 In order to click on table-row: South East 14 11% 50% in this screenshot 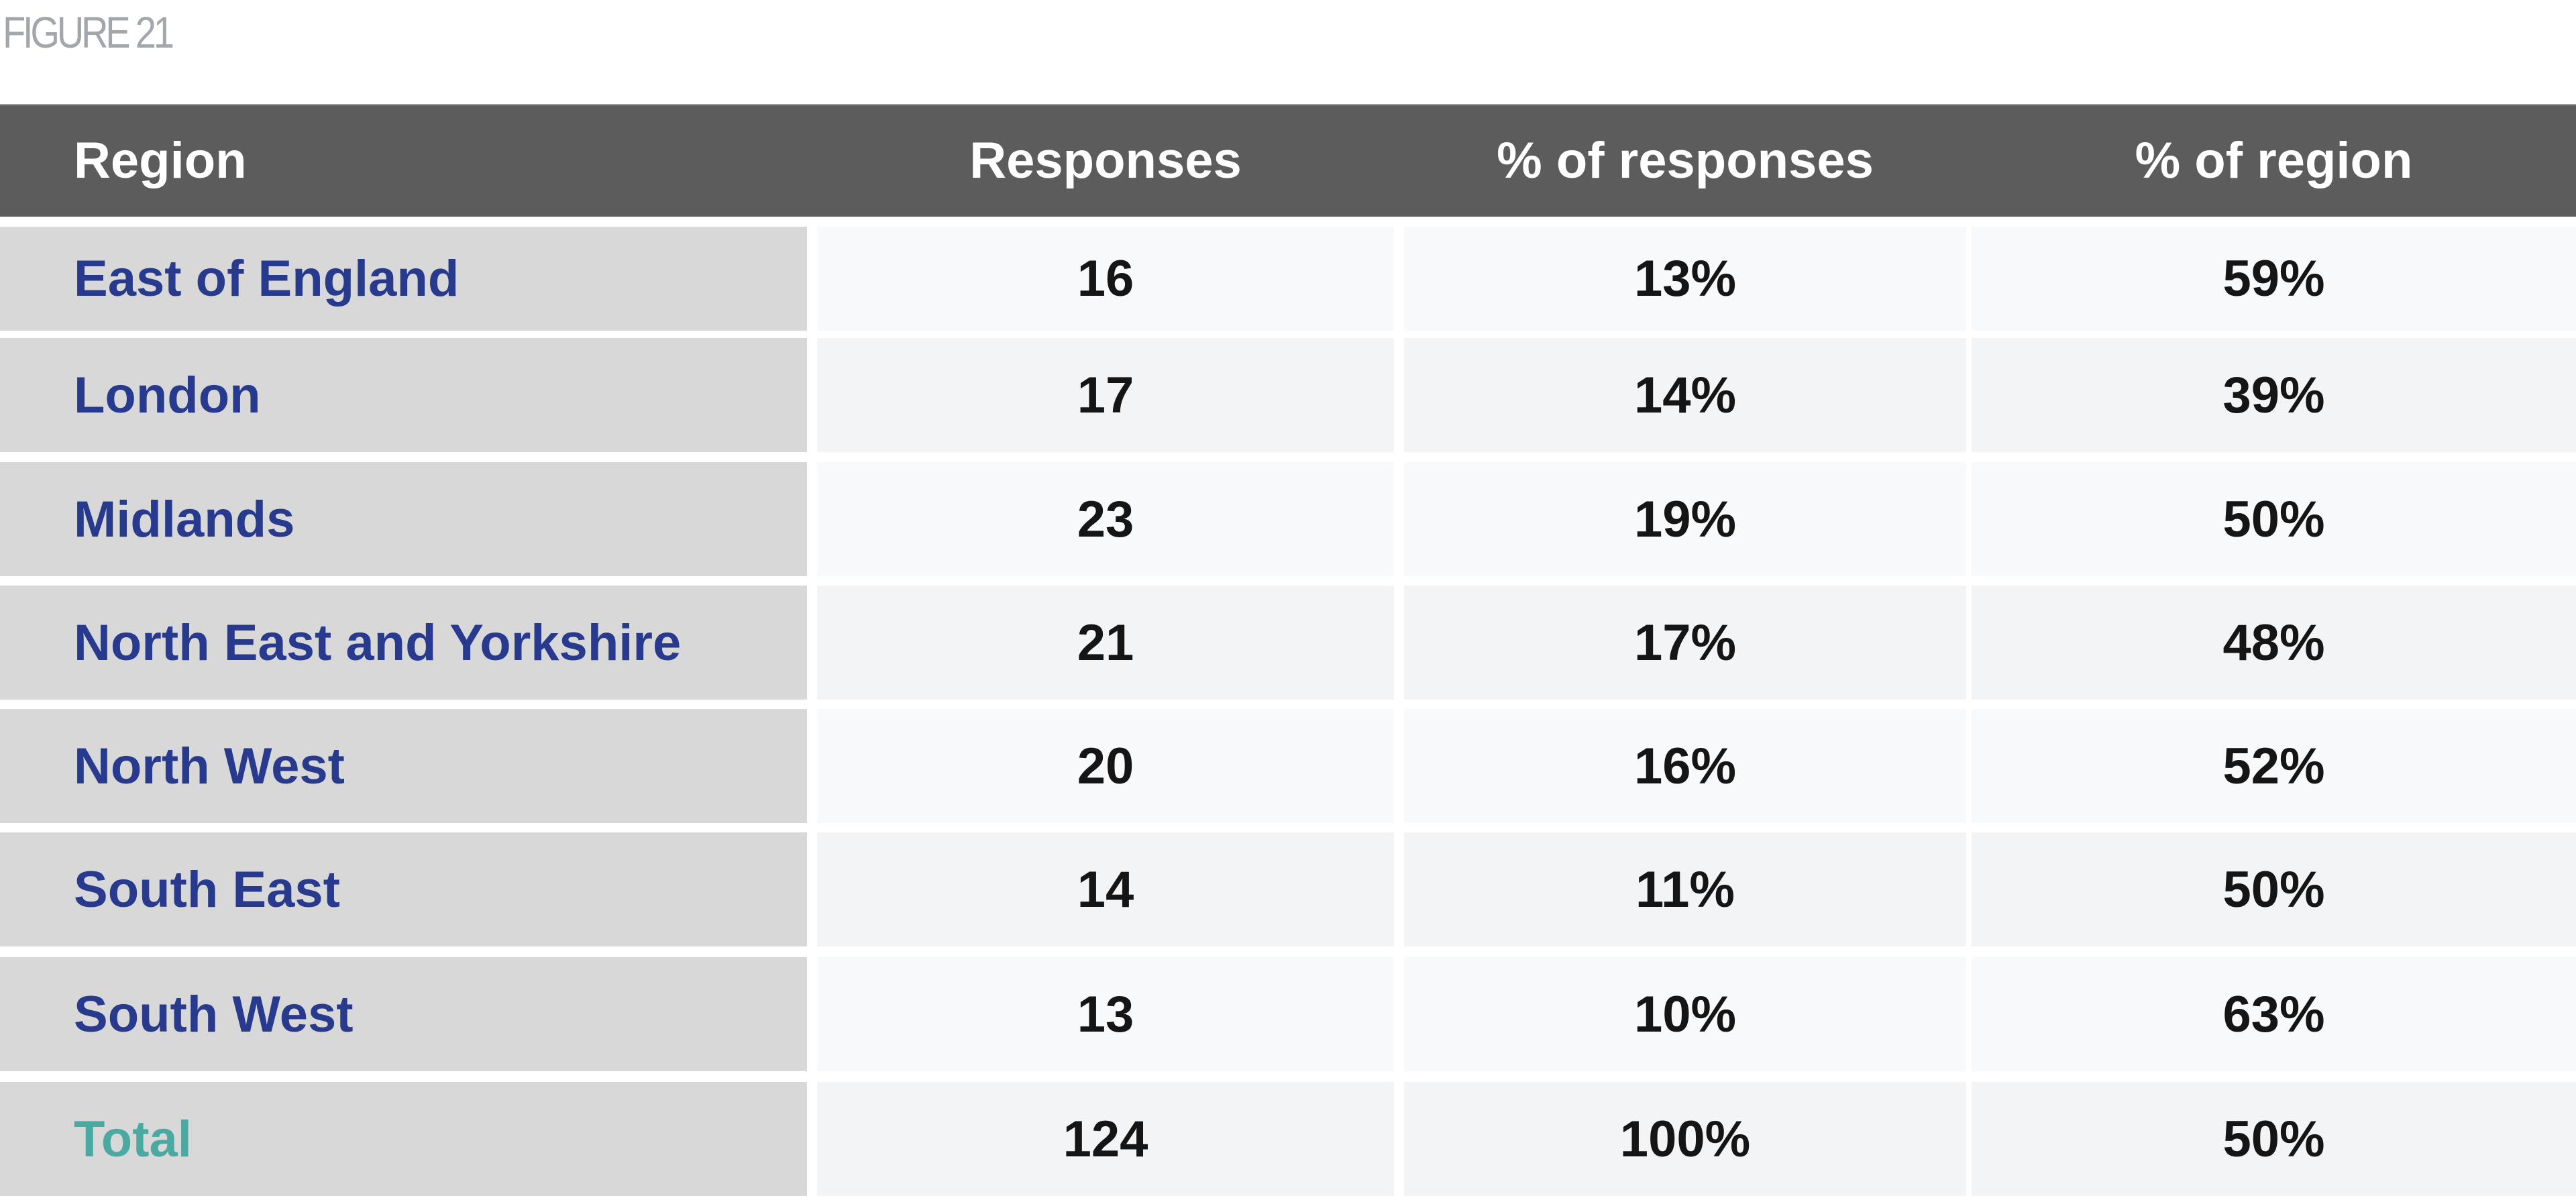, I will do `click(1288, 889)`.